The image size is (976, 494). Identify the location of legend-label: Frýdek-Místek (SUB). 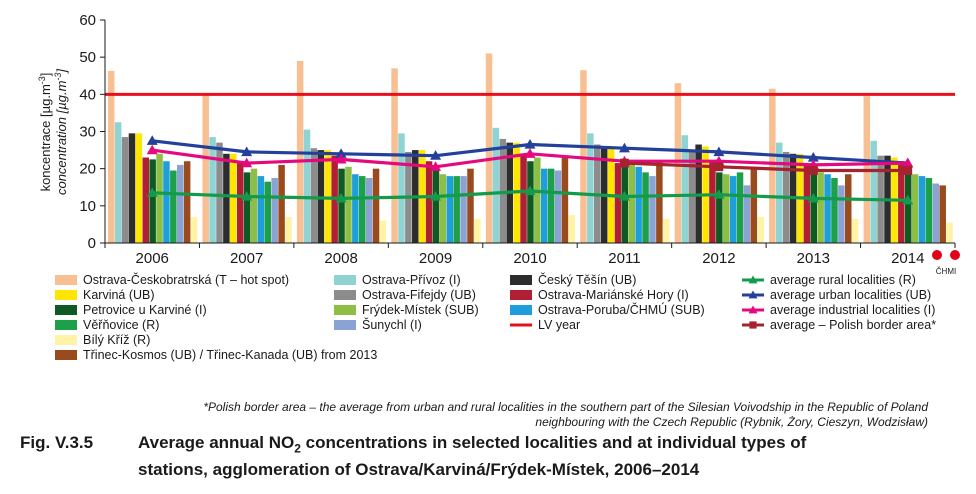
(420, 310).